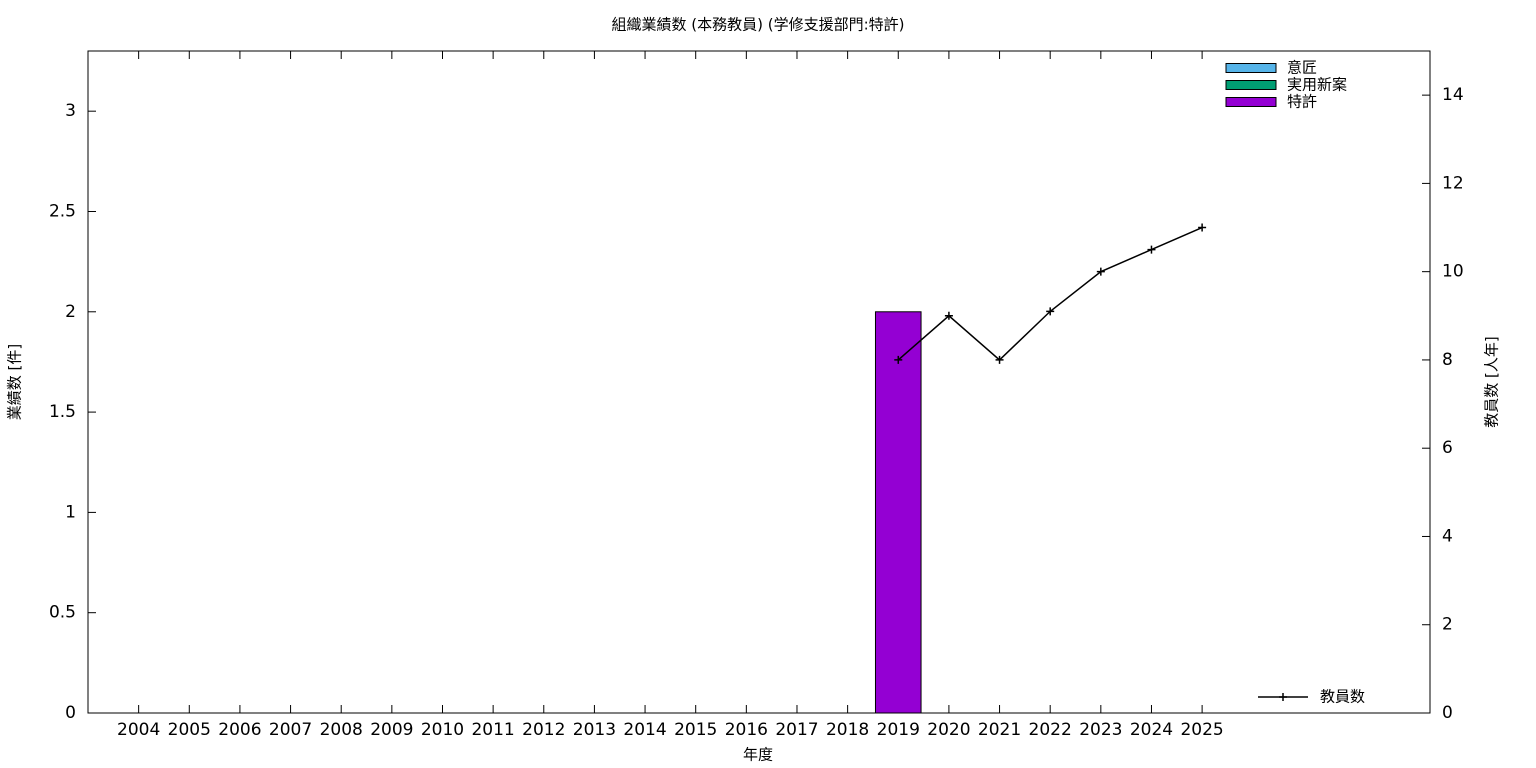 The image size is (1536, 768). I want to click on x-tick-label: 2021, so click(999, 730).